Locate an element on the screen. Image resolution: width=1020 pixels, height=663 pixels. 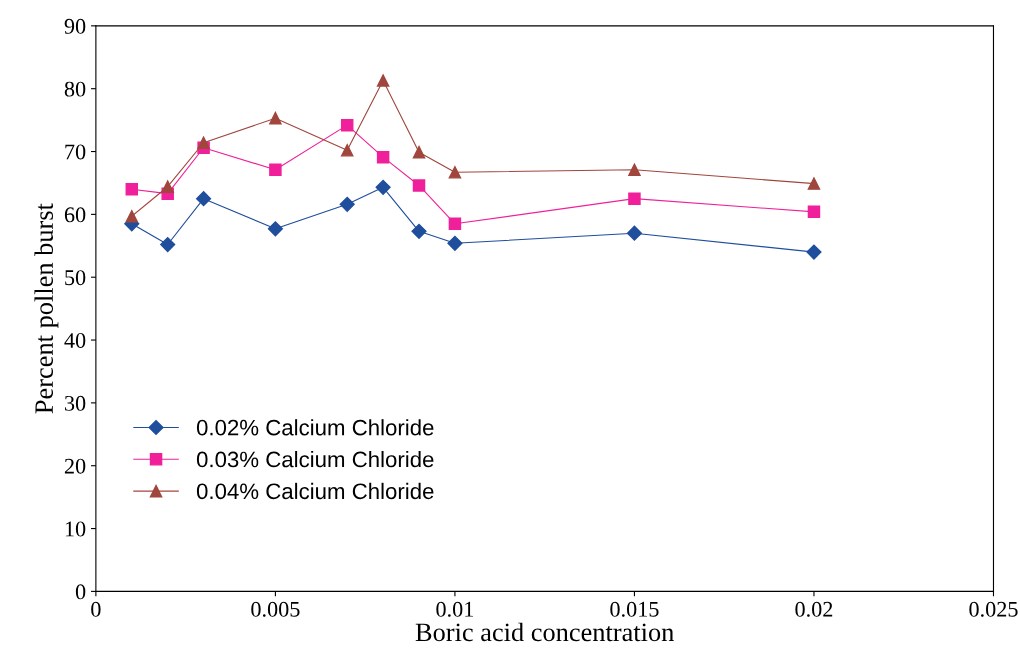
x-axis-title: Boric acid concentration is located at coordinates (544, 632).